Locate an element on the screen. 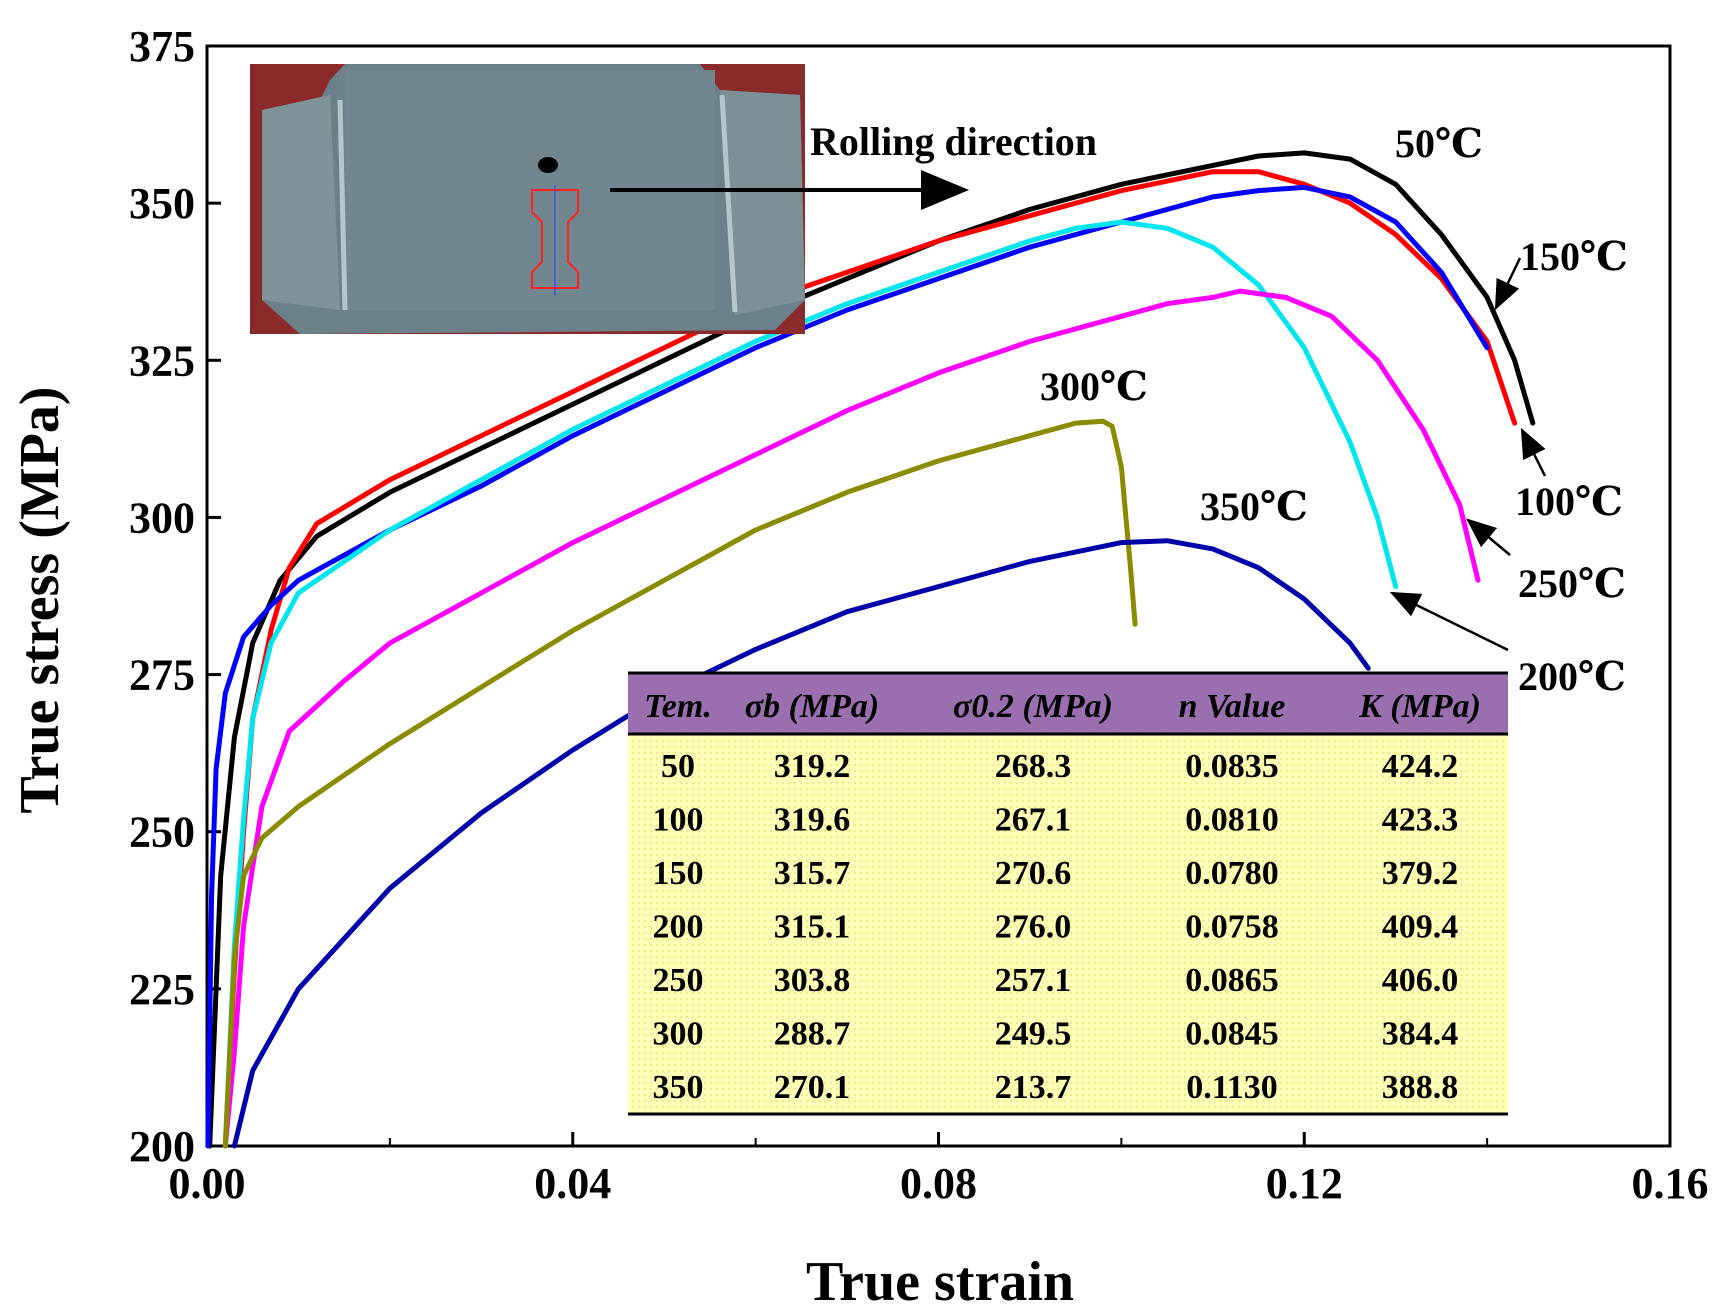 The width and height of the screenshot is (1732, 1316). label-250: 250℃ is located at coordinates (1572, 583).